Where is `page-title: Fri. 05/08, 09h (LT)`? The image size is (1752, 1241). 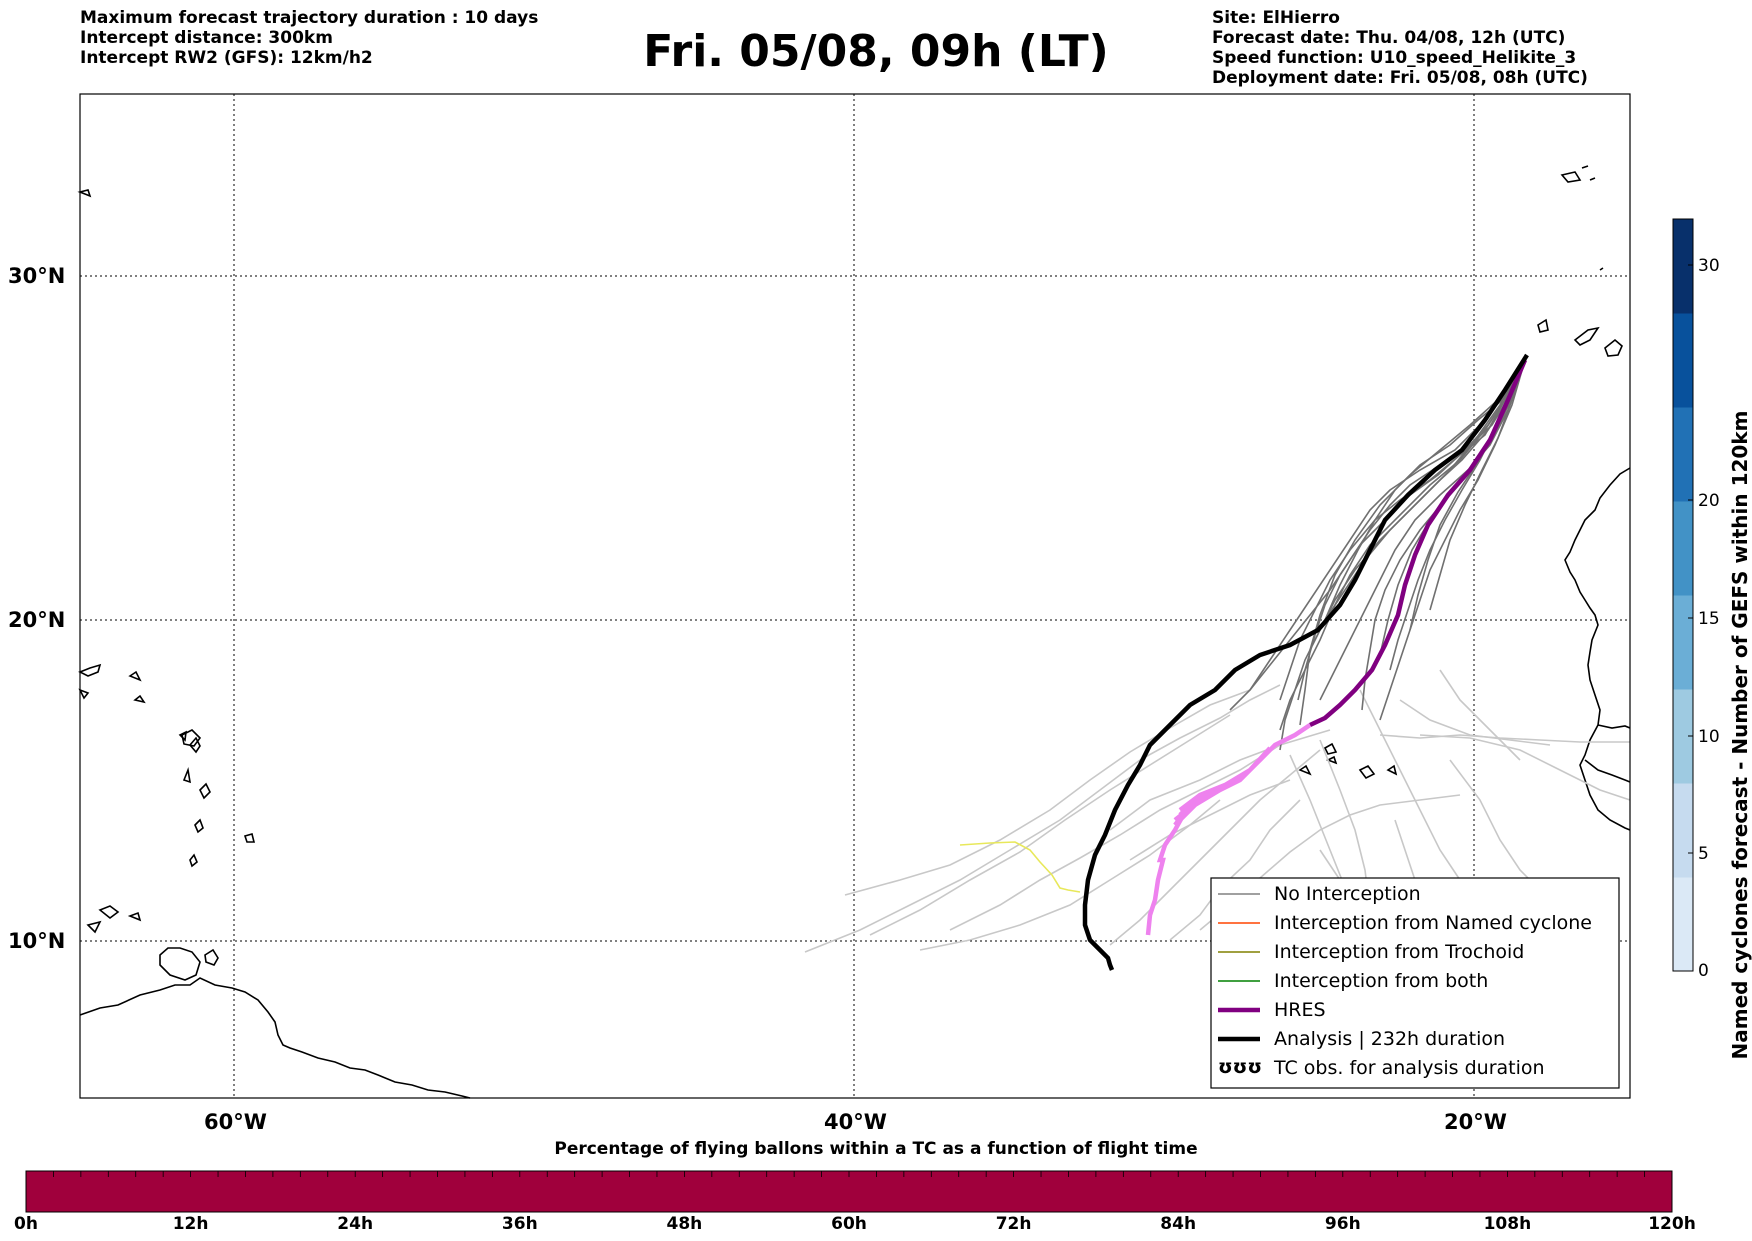 page-title: Fri. 05/08, 09h (LT) is located at coordinates (876, 51).